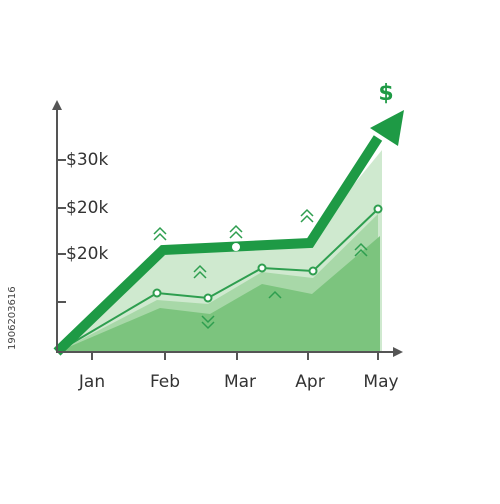 The width and height of the screenshot is (500, 504). Describe the element at coordinates (387, 128) in the screenshot. I see `arrow-head` at that location.